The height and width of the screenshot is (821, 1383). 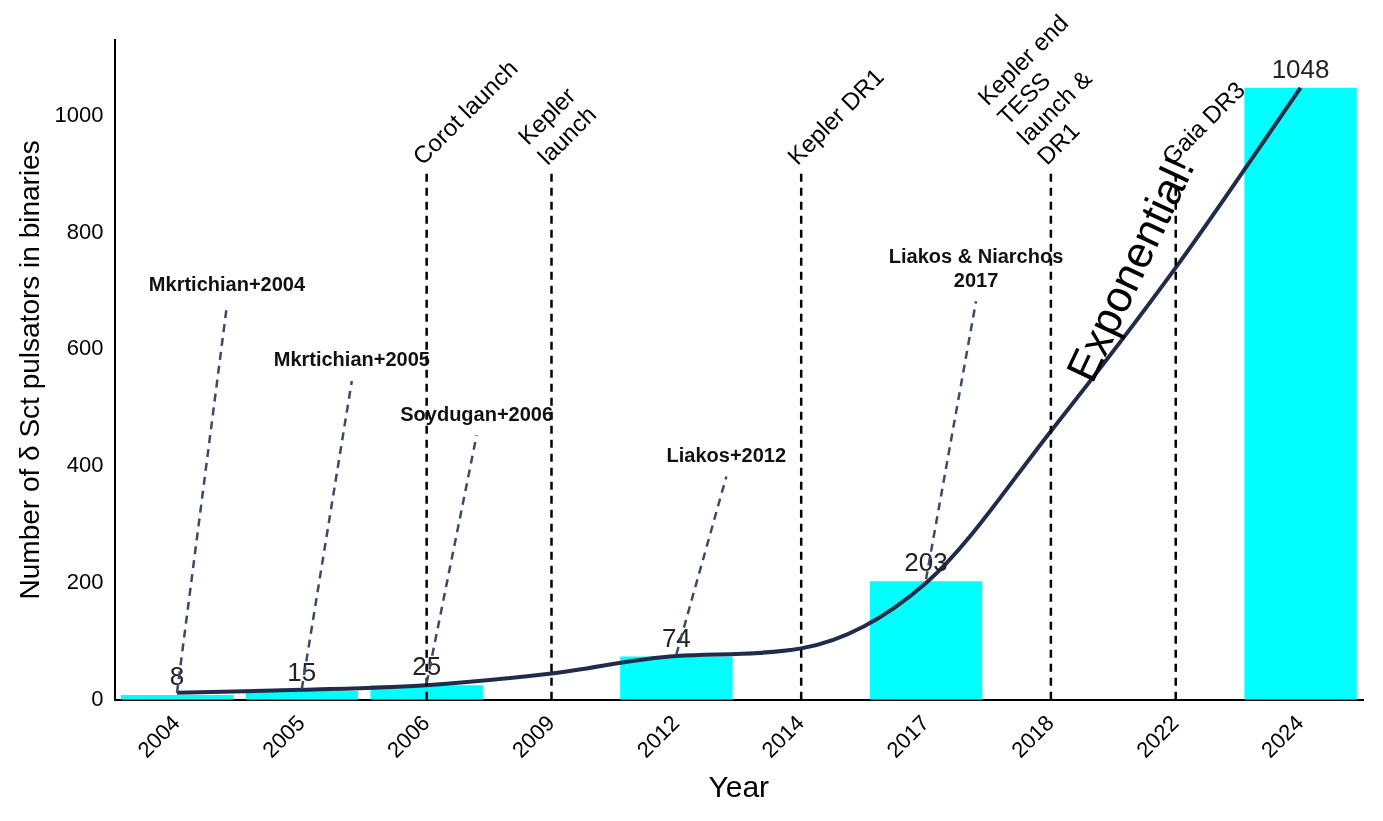 I want to click on y-tick-label: 200, so click(x=85, y=582).